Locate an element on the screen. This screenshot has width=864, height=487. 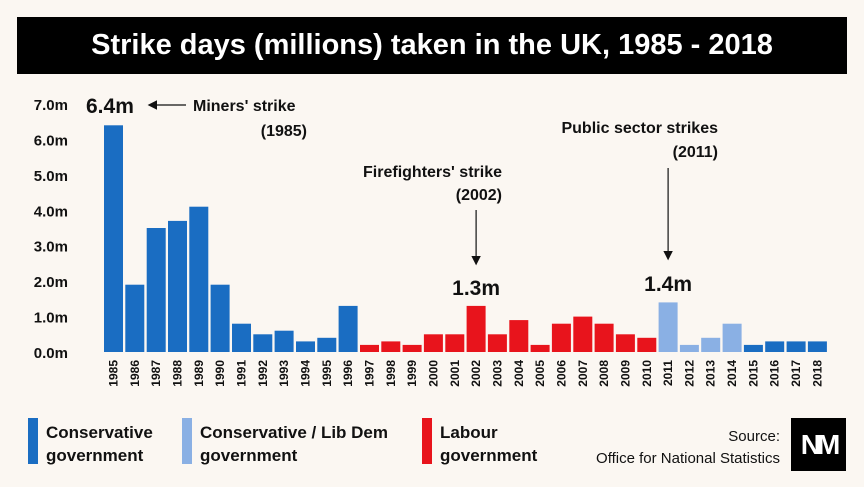
y-tick-label: 3.0m is located at coordinates (51, 247).